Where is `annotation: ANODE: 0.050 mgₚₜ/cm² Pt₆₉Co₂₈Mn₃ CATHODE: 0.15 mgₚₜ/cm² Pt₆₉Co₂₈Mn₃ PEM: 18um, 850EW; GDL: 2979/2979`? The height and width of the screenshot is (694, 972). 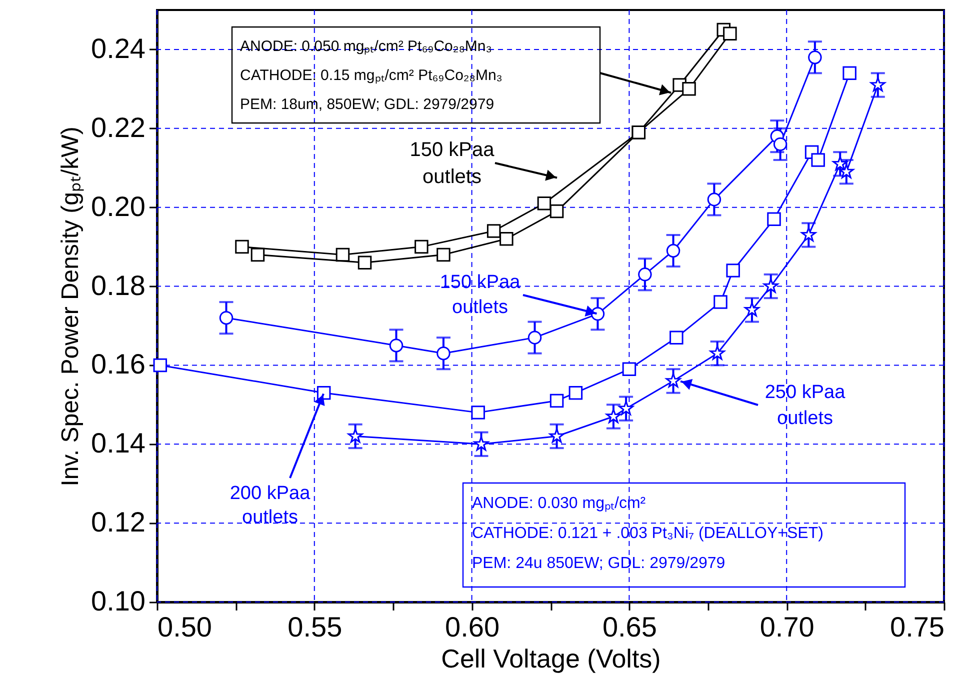
annotation: ANODE: 0.050 mgₚₜ/cm² Pt₆₉Co₂₈Mn₃ CATHODE: 0.15 mgₚₜ/cm² Pt₆₉Co₂₈Mn₃ PEM: 18um, 850EW; GDL: 2979/2979 is located at coordinates (371, 75).